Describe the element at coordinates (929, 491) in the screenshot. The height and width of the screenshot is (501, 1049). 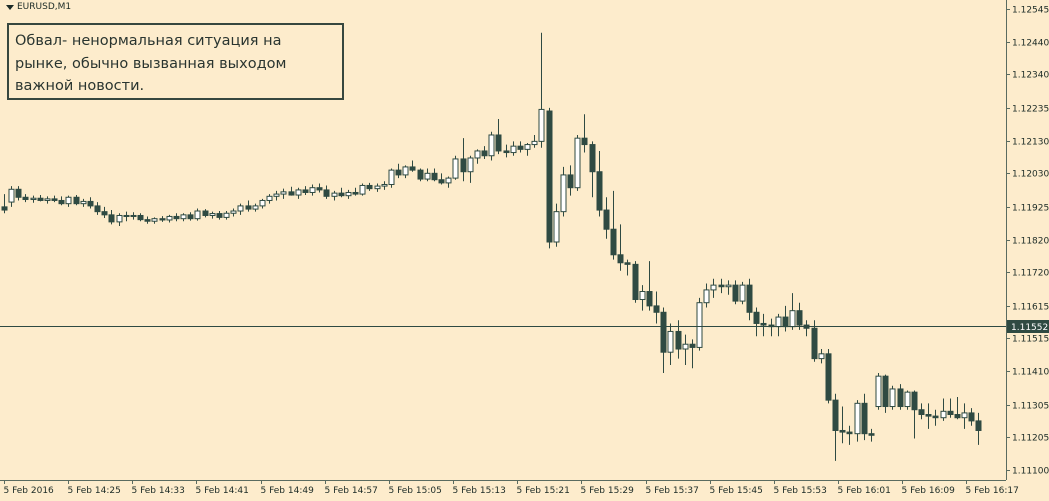
I see `time-tick-label: 5 Feb 16:09` at that location.